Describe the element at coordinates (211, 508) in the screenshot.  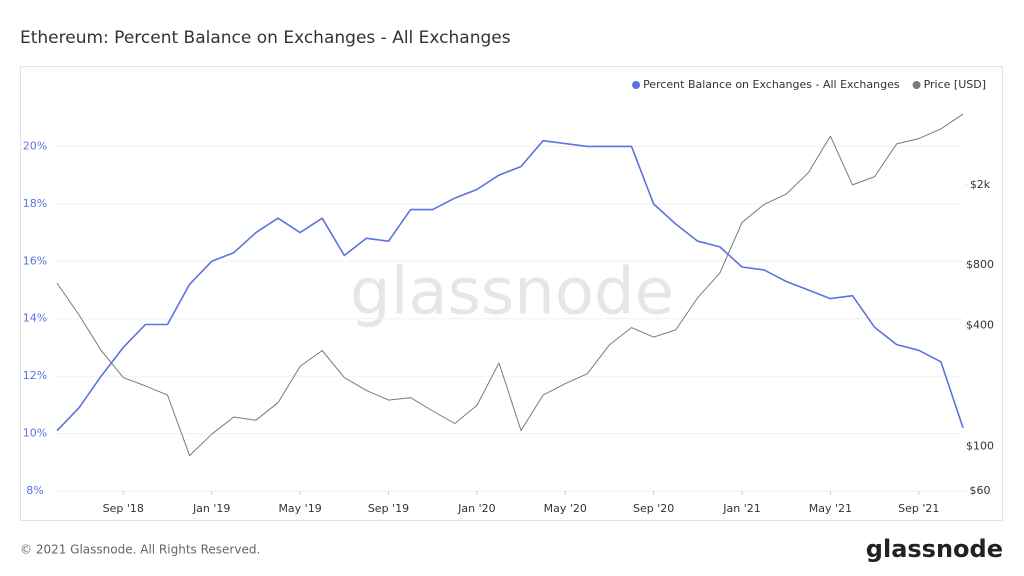
I see `x-tick-label: Jan '19` at that location.